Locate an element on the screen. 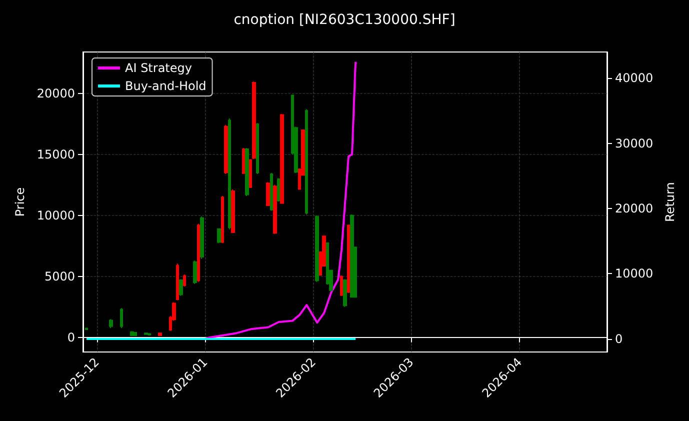 This screenshot has width=689, height=421. y2-axis-title: Return is located at coordinates (670, 202).